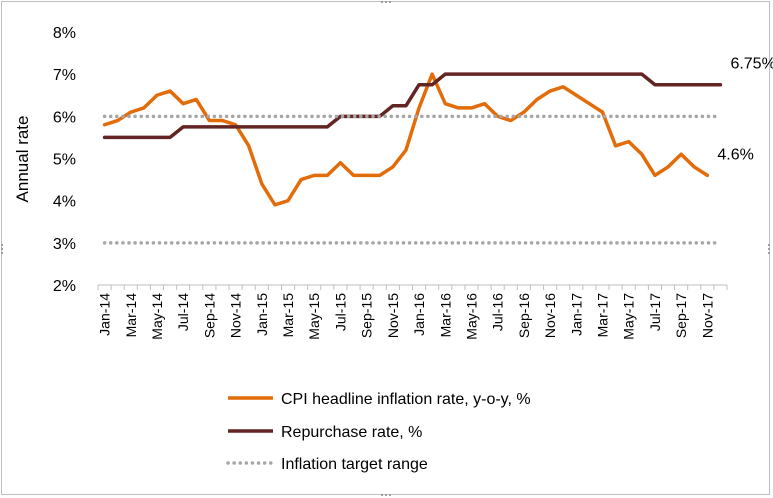  What do you see at coordinates (550, 315) in the screenshot?
I see `x-tick-label: Nov-16` at bounding box center [550, 315].